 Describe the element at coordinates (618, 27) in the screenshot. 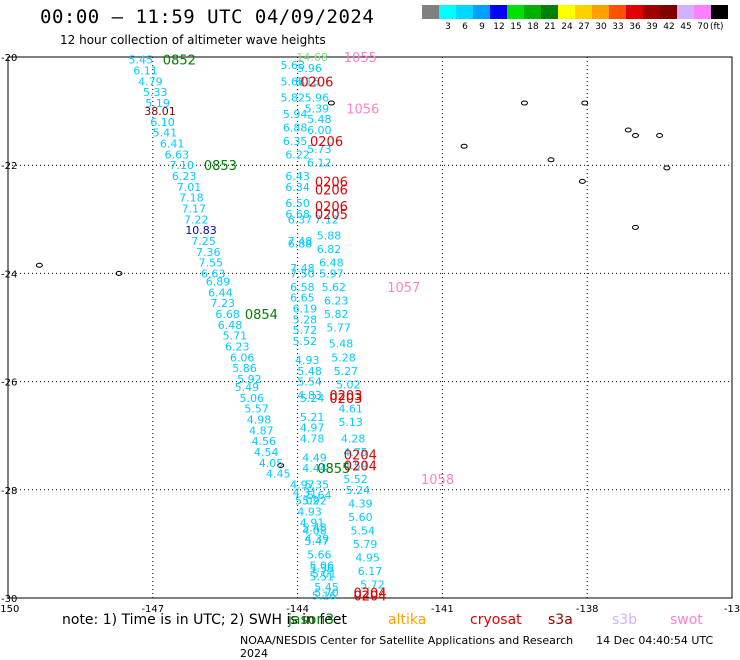

I see `legend-label: 33` at that location.